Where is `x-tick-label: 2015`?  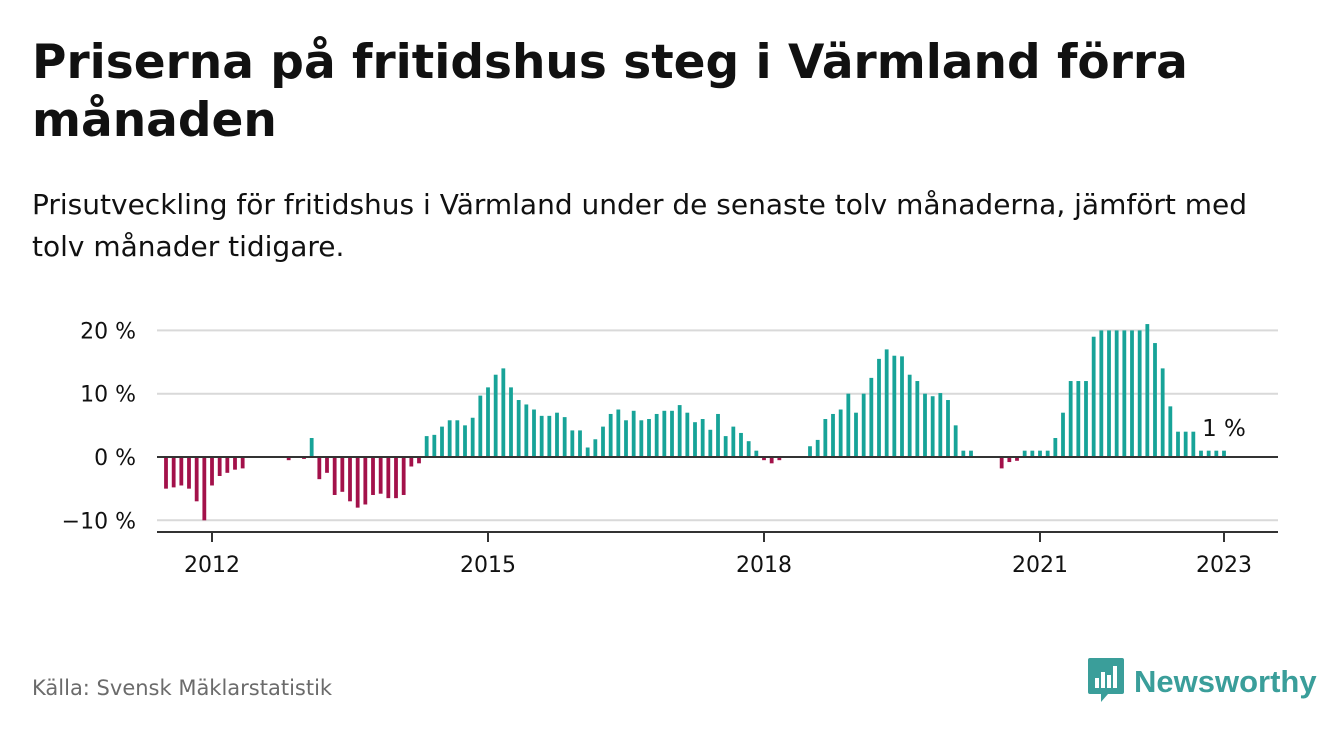 x-tick-label: 2015 is located at coordinates (488, 565).